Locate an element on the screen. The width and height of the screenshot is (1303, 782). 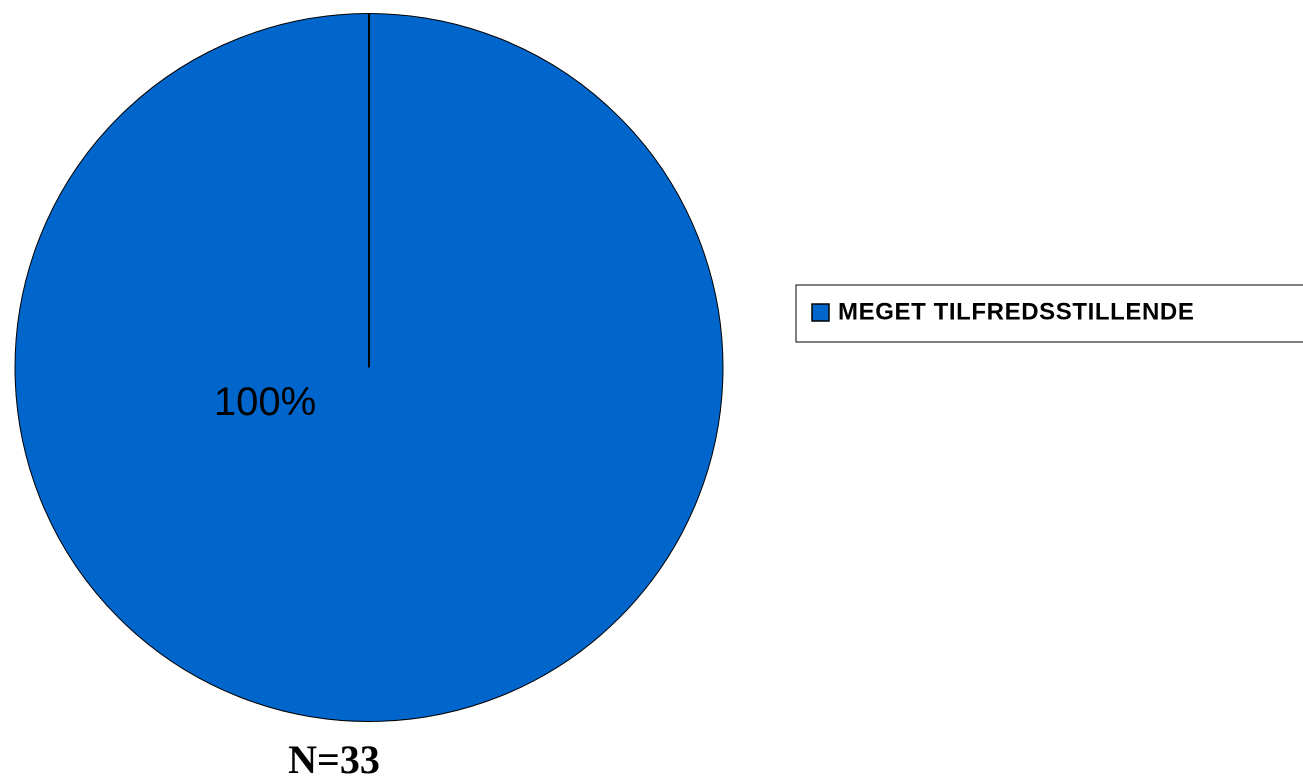
legend-swatch is located at coordinates (820, 312).